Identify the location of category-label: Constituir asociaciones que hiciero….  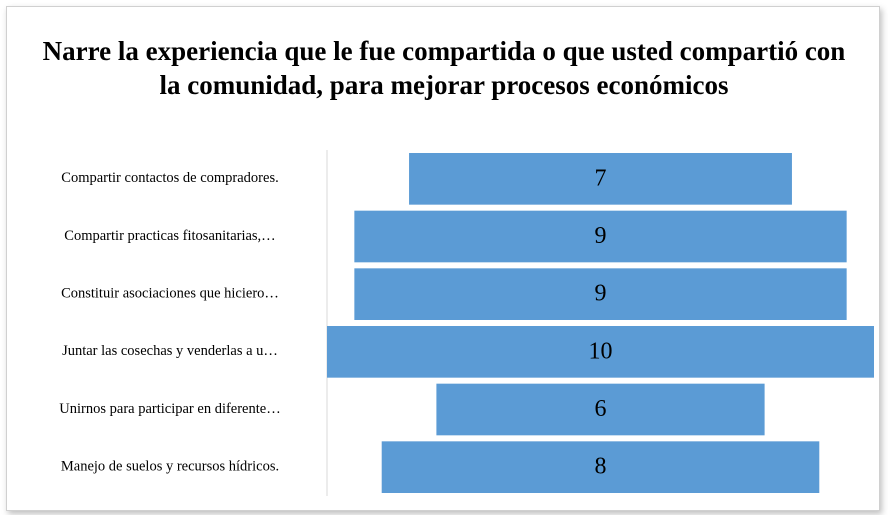
(170, 293).